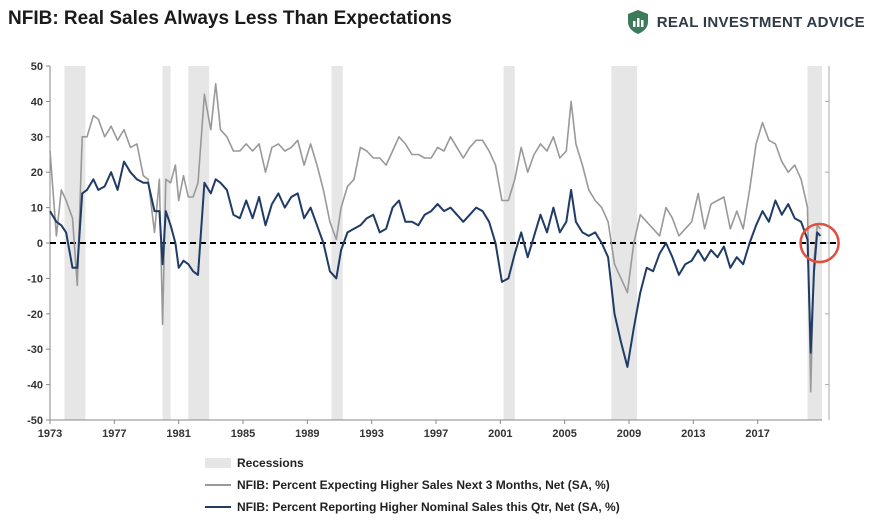  Describe the element at coordinates (436, 434) in the screenshot. I see `x-tick-label: 1997` at that location.